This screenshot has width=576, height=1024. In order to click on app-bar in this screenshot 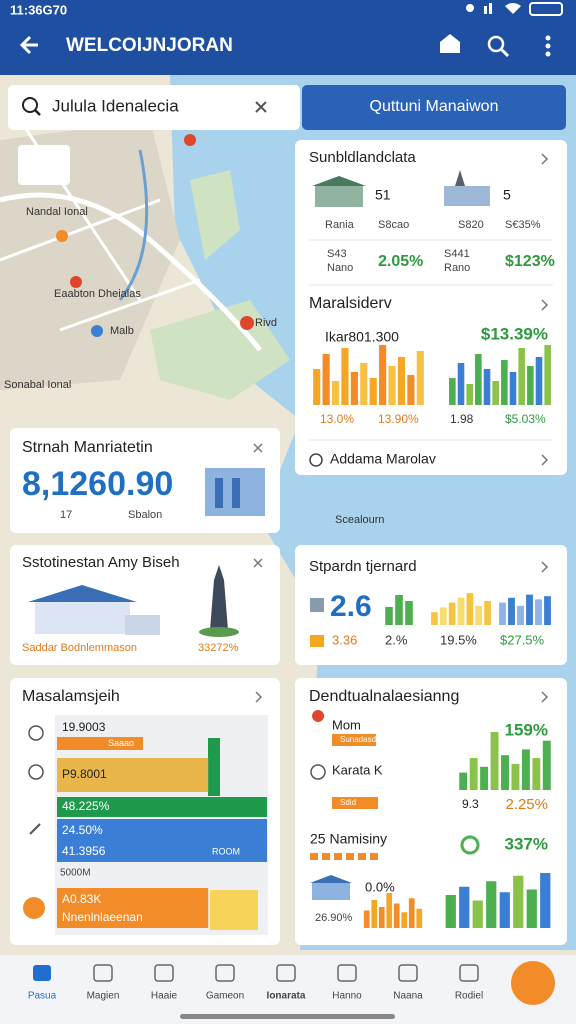, I will do `click(288, 37)`.